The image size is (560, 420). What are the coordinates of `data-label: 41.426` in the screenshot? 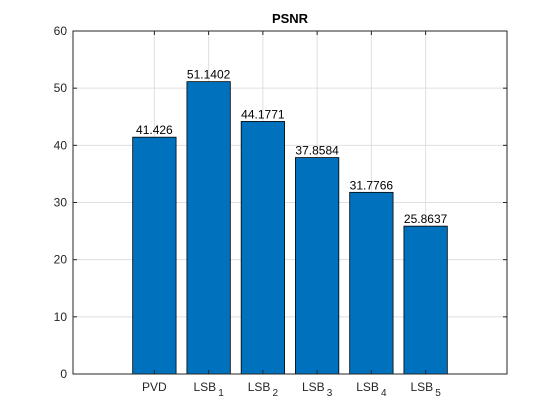 It's located at (154, 130).